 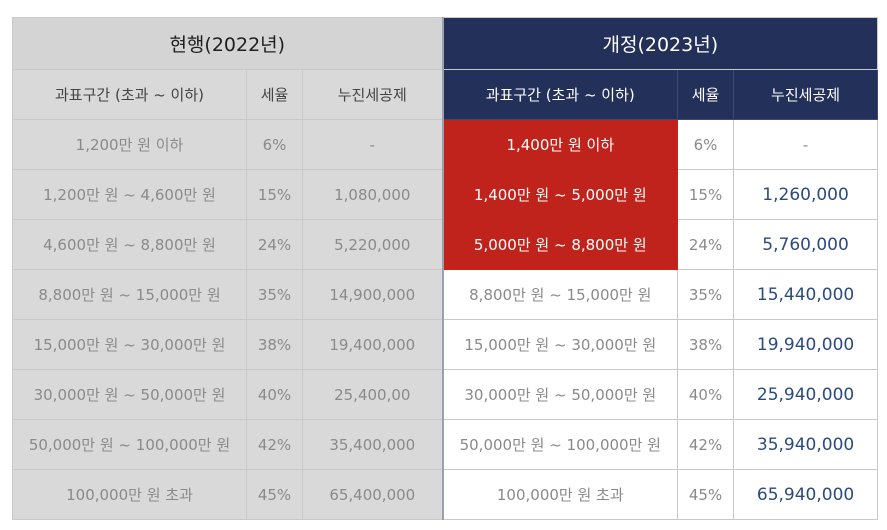 I want to click on revised-rate-header: 세율, so click(x=706, y=94).